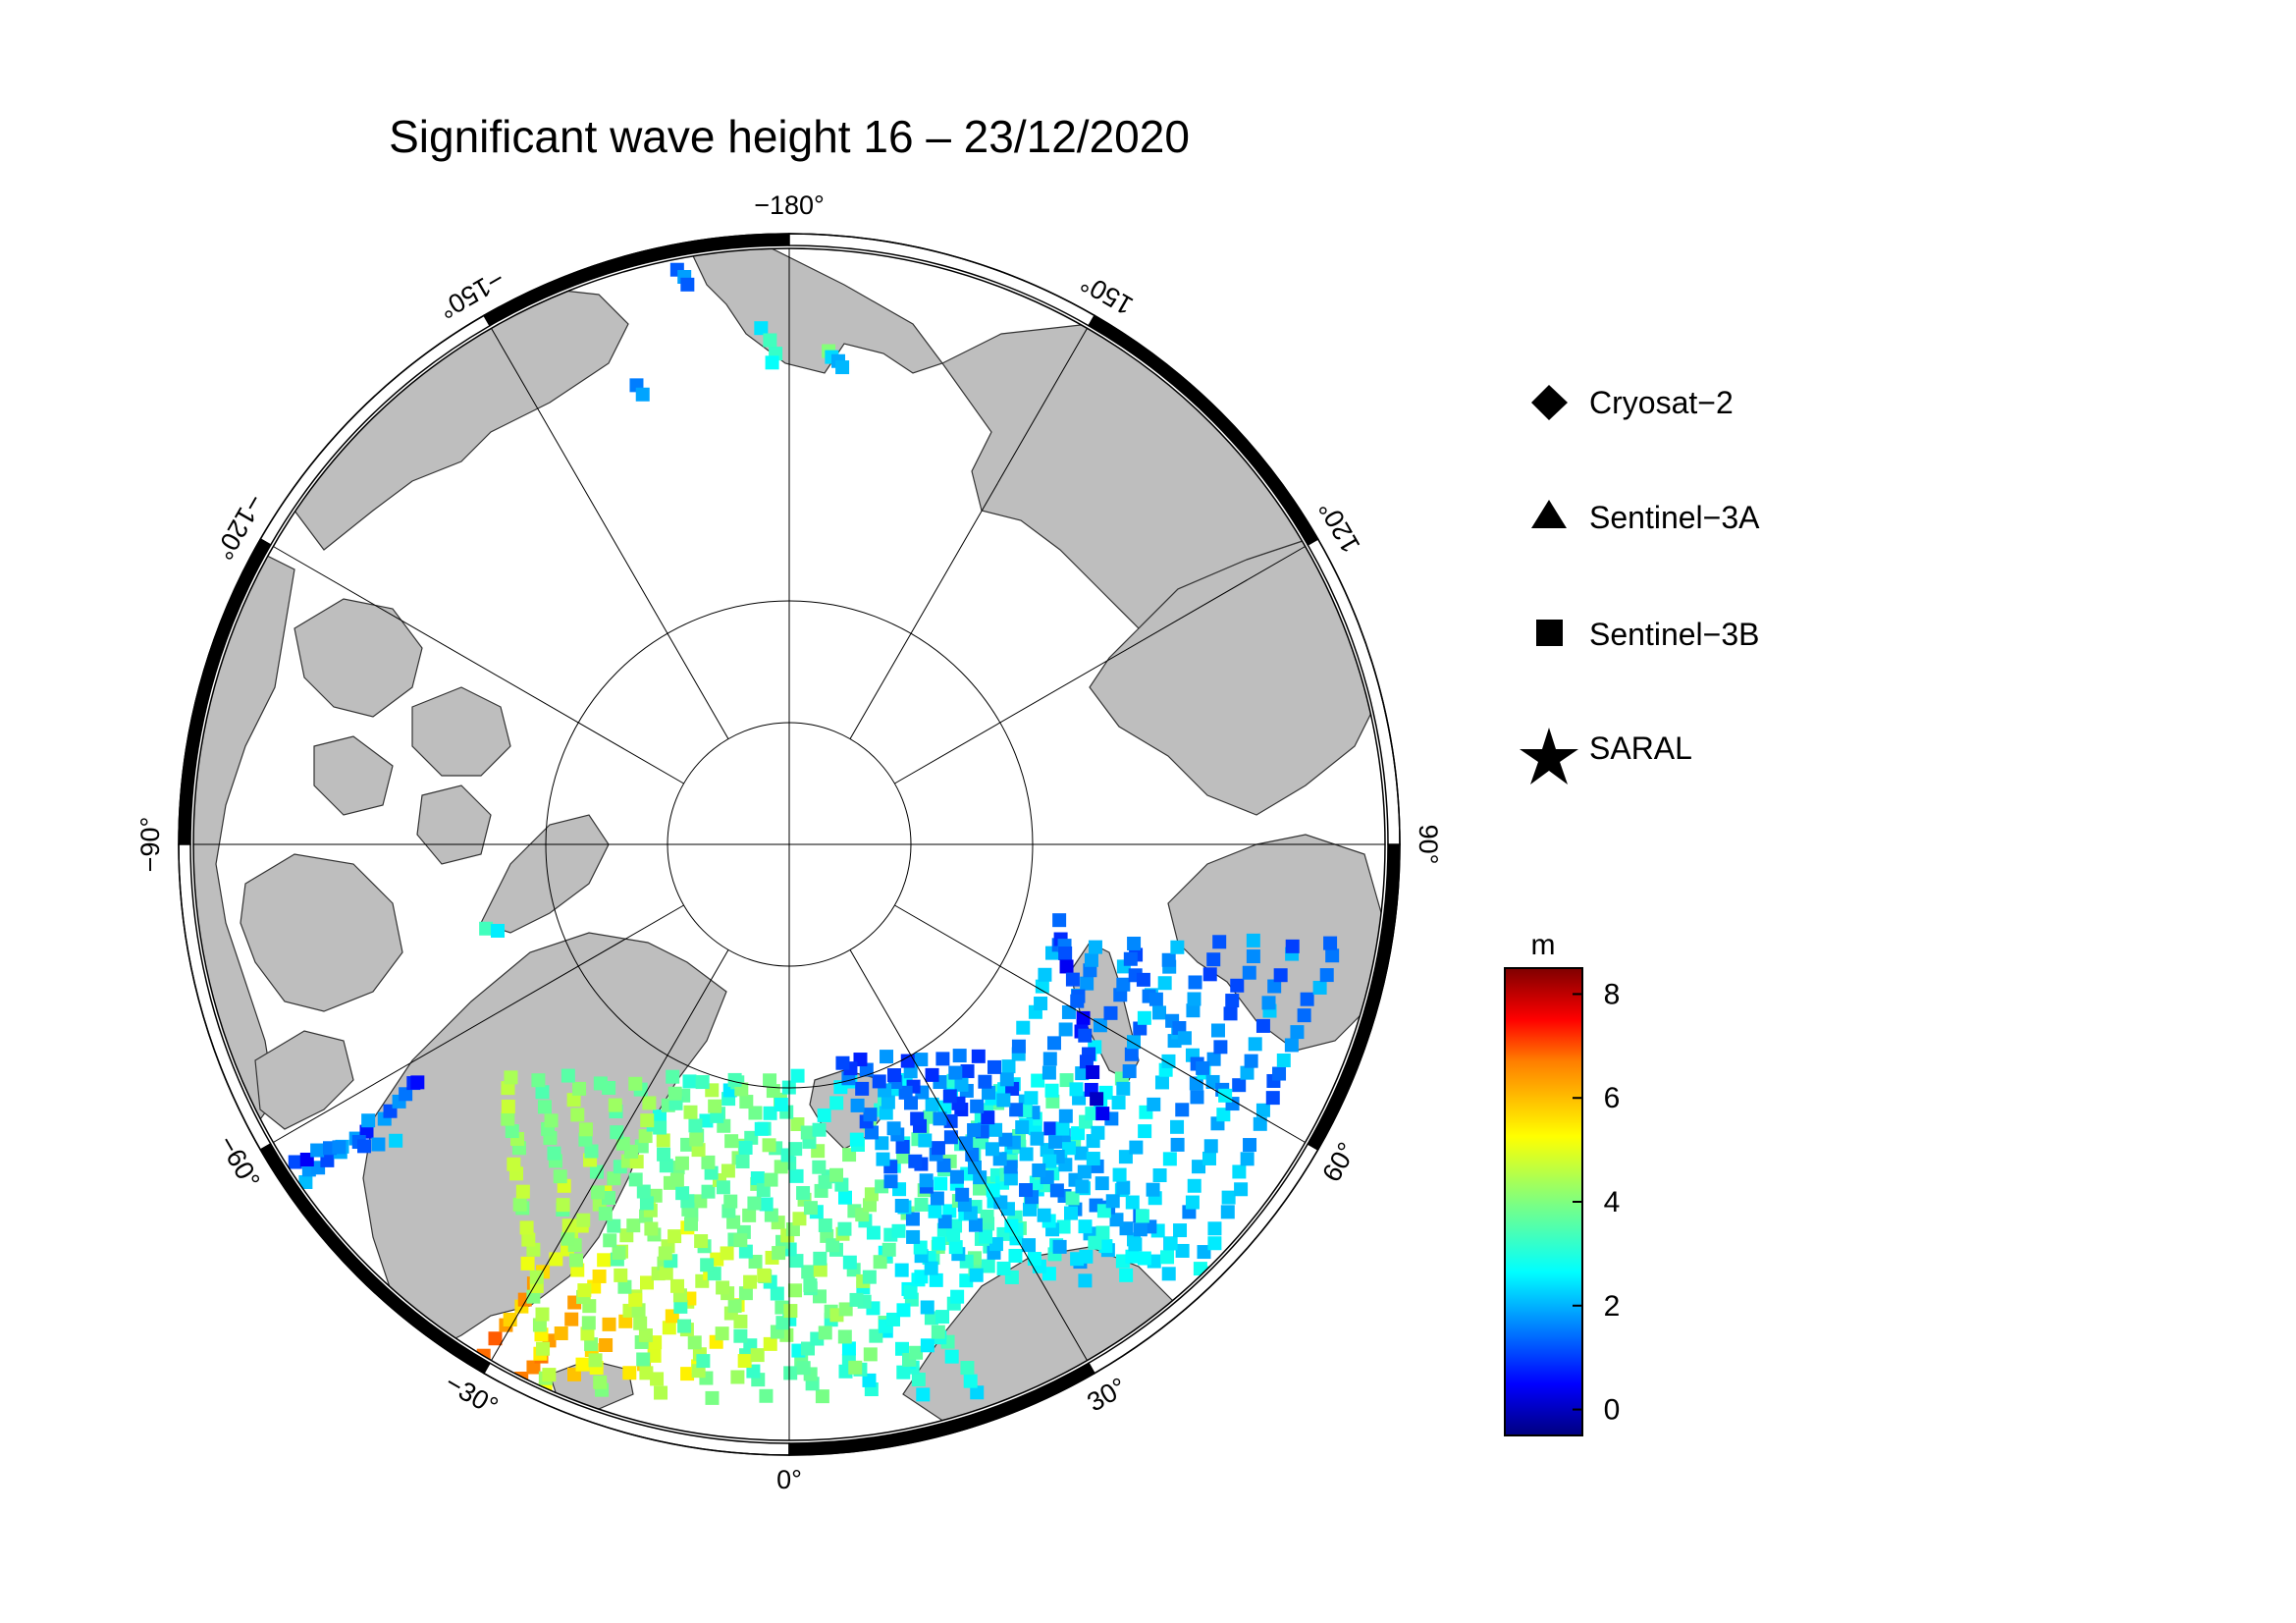 This screenshot has height=1623, width=2296. What do you see at coordinates (1563, 1182) in the screenshot?
I see `colorbar: m 0 2 4 6 8` at bounding box center [1563, 1182].